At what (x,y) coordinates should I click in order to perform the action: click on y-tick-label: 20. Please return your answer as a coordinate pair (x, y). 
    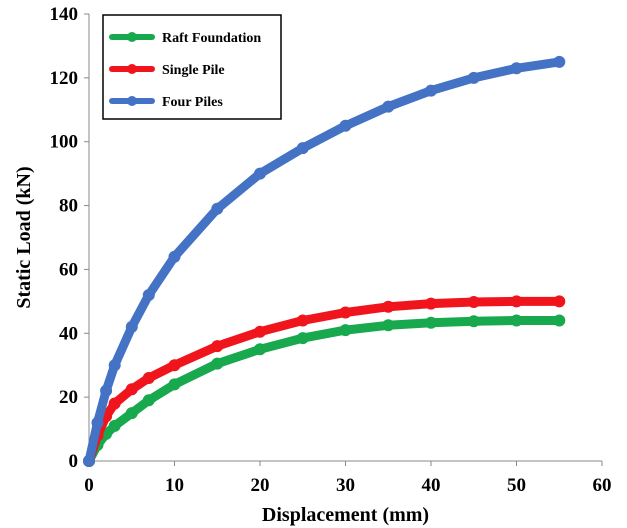
    Looking at the image, I should click on (68, 397).